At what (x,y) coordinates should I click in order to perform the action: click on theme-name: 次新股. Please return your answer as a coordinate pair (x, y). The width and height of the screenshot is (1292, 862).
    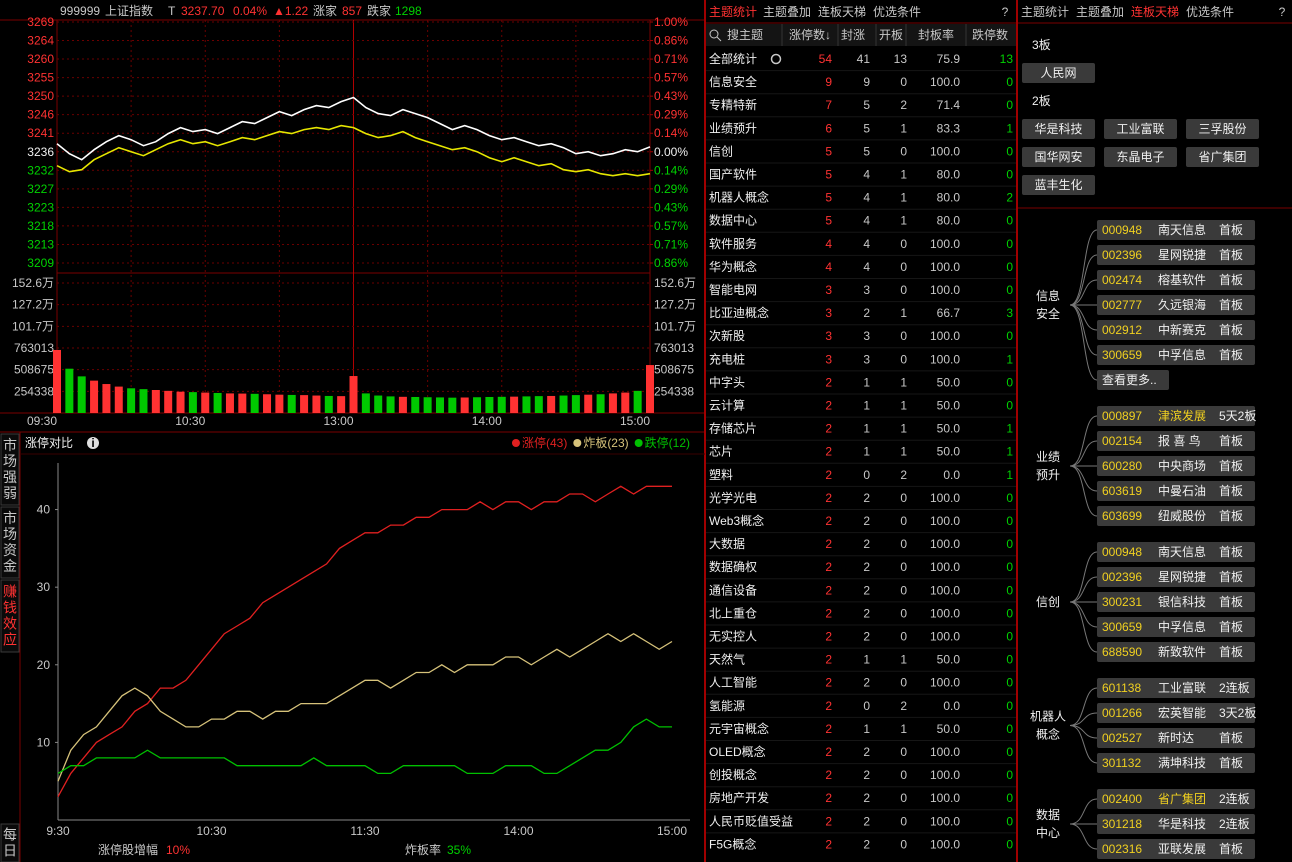
    Looking at the image, I should click on (727, 335).